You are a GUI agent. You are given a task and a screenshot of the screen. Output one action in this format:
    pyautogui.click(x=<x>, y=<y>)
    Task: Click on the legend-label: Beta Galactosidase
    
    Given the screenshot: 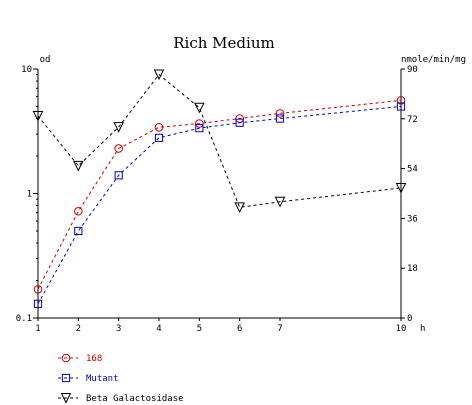 What is the action you would take?
    pyautogui.click(x=135, y=399)
    